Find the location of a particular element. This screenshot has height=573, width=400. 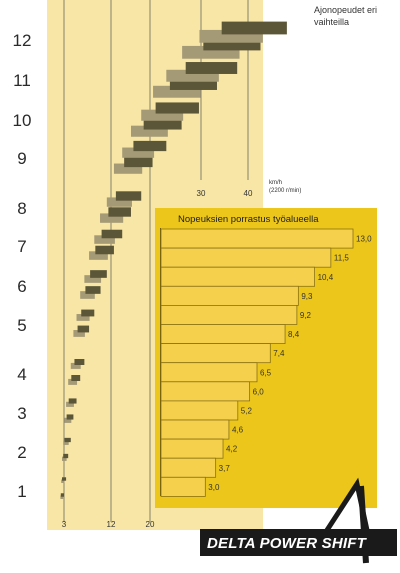

delta-power-shift-logo: DELTA POWER SHIFT is located at coordinates (298, 520).